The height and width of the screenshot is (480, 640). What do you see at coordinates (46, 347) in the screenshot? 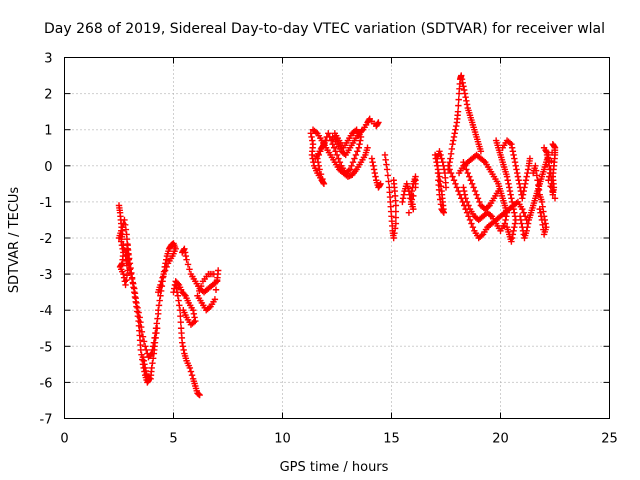
I see `y-tick-label: -5` at bounding box center [46, 347].